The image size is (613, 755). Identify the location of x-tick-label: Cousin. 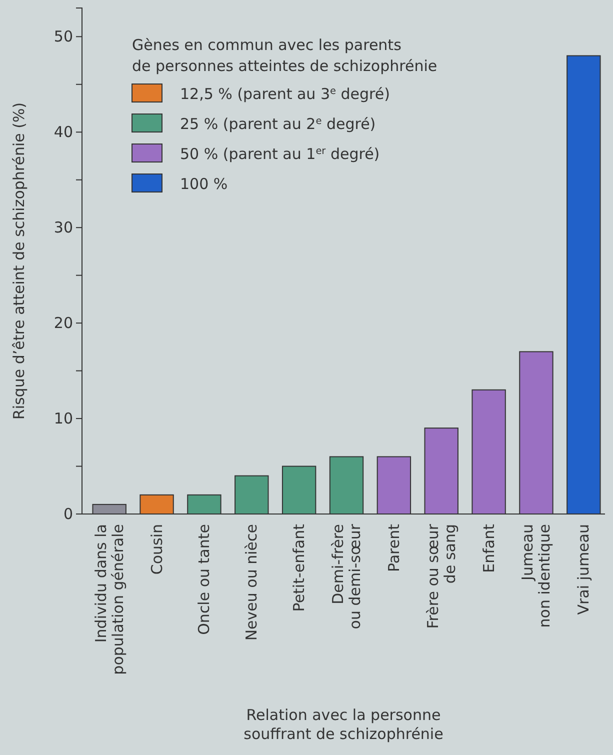
(157, 549).